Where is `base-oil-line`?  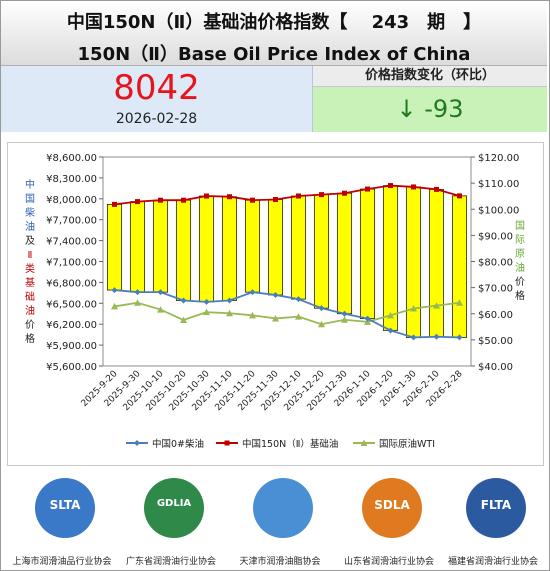
base-oil-line is located at coordinates (287, 195).